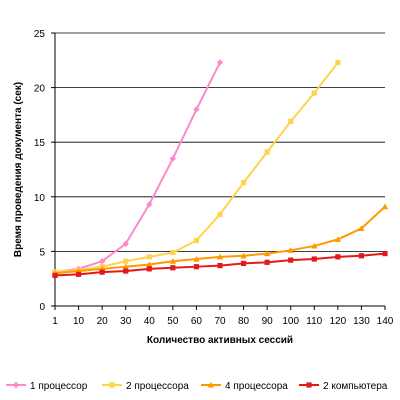 The image size is (400, 400). What do you see at coordinates (157, 386) in the screenshot?
I see `legend-label: 2 процессора` at bounding box center [157, 386].